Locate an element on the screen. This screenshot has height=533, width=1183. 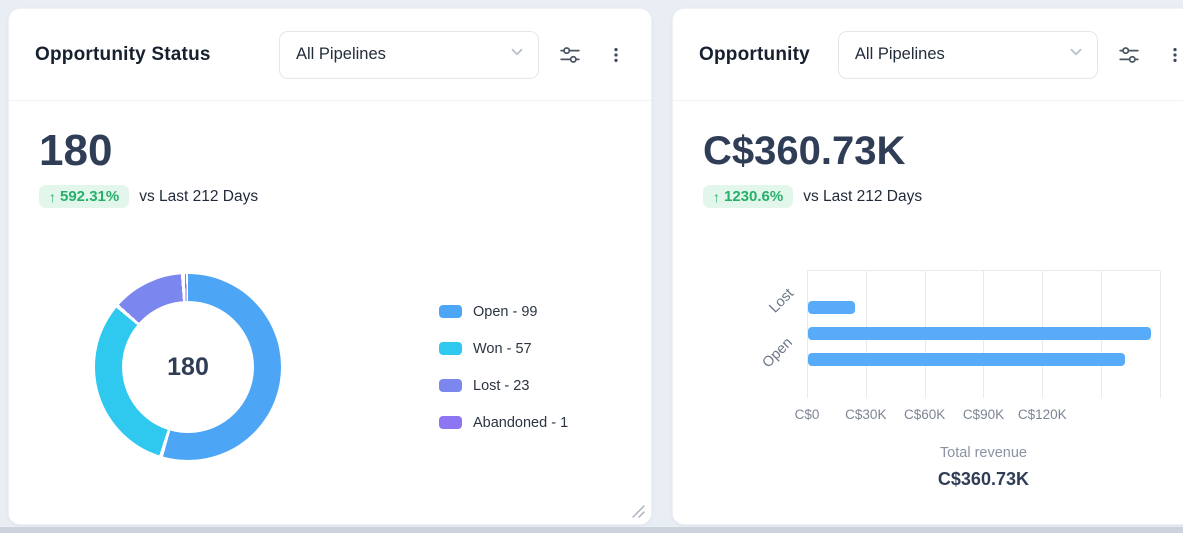
x-axis-tick: C$90K is located at coordinates (983, 414).